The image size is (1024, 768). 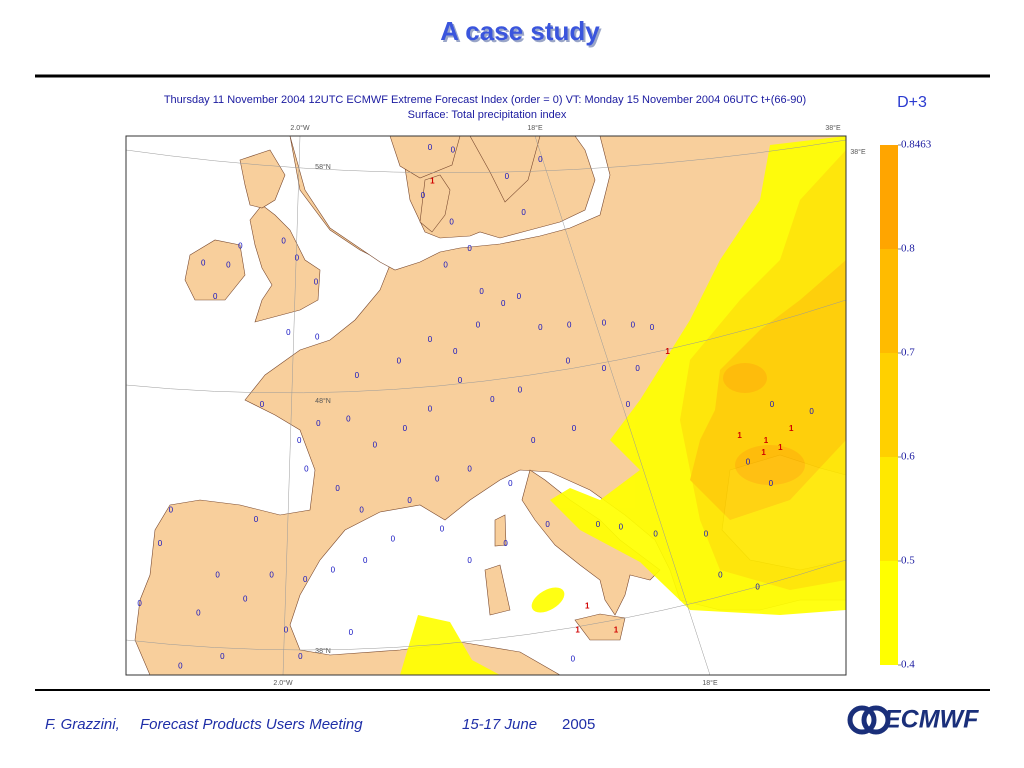 I want to click on grid-label: 38°E, so click(x=833, y=128).